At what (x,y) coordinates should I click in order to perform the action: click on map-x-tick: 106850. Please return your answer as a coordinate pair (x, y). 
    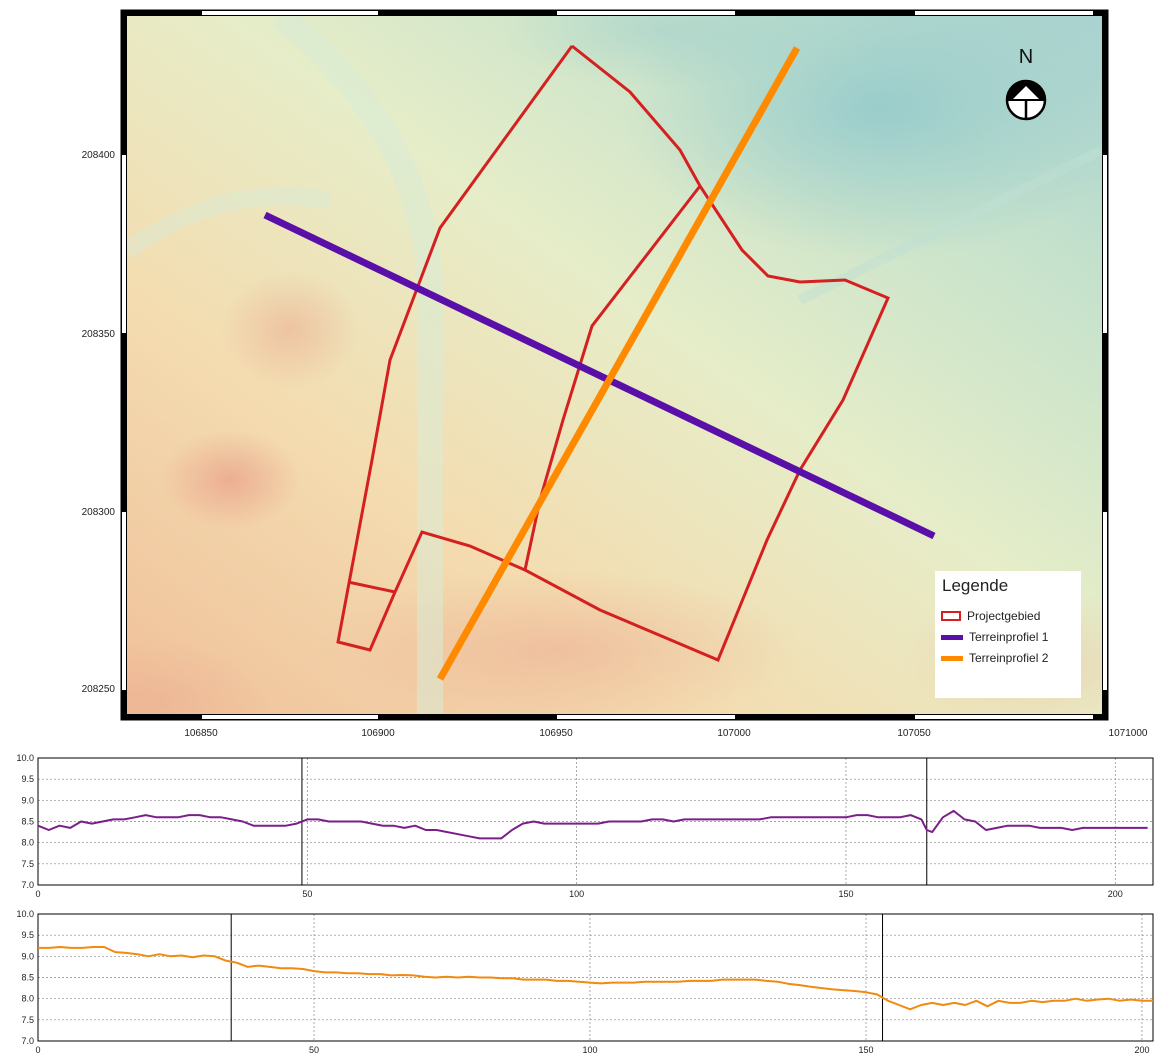
    Looking at the image, I should click on (201, 733).